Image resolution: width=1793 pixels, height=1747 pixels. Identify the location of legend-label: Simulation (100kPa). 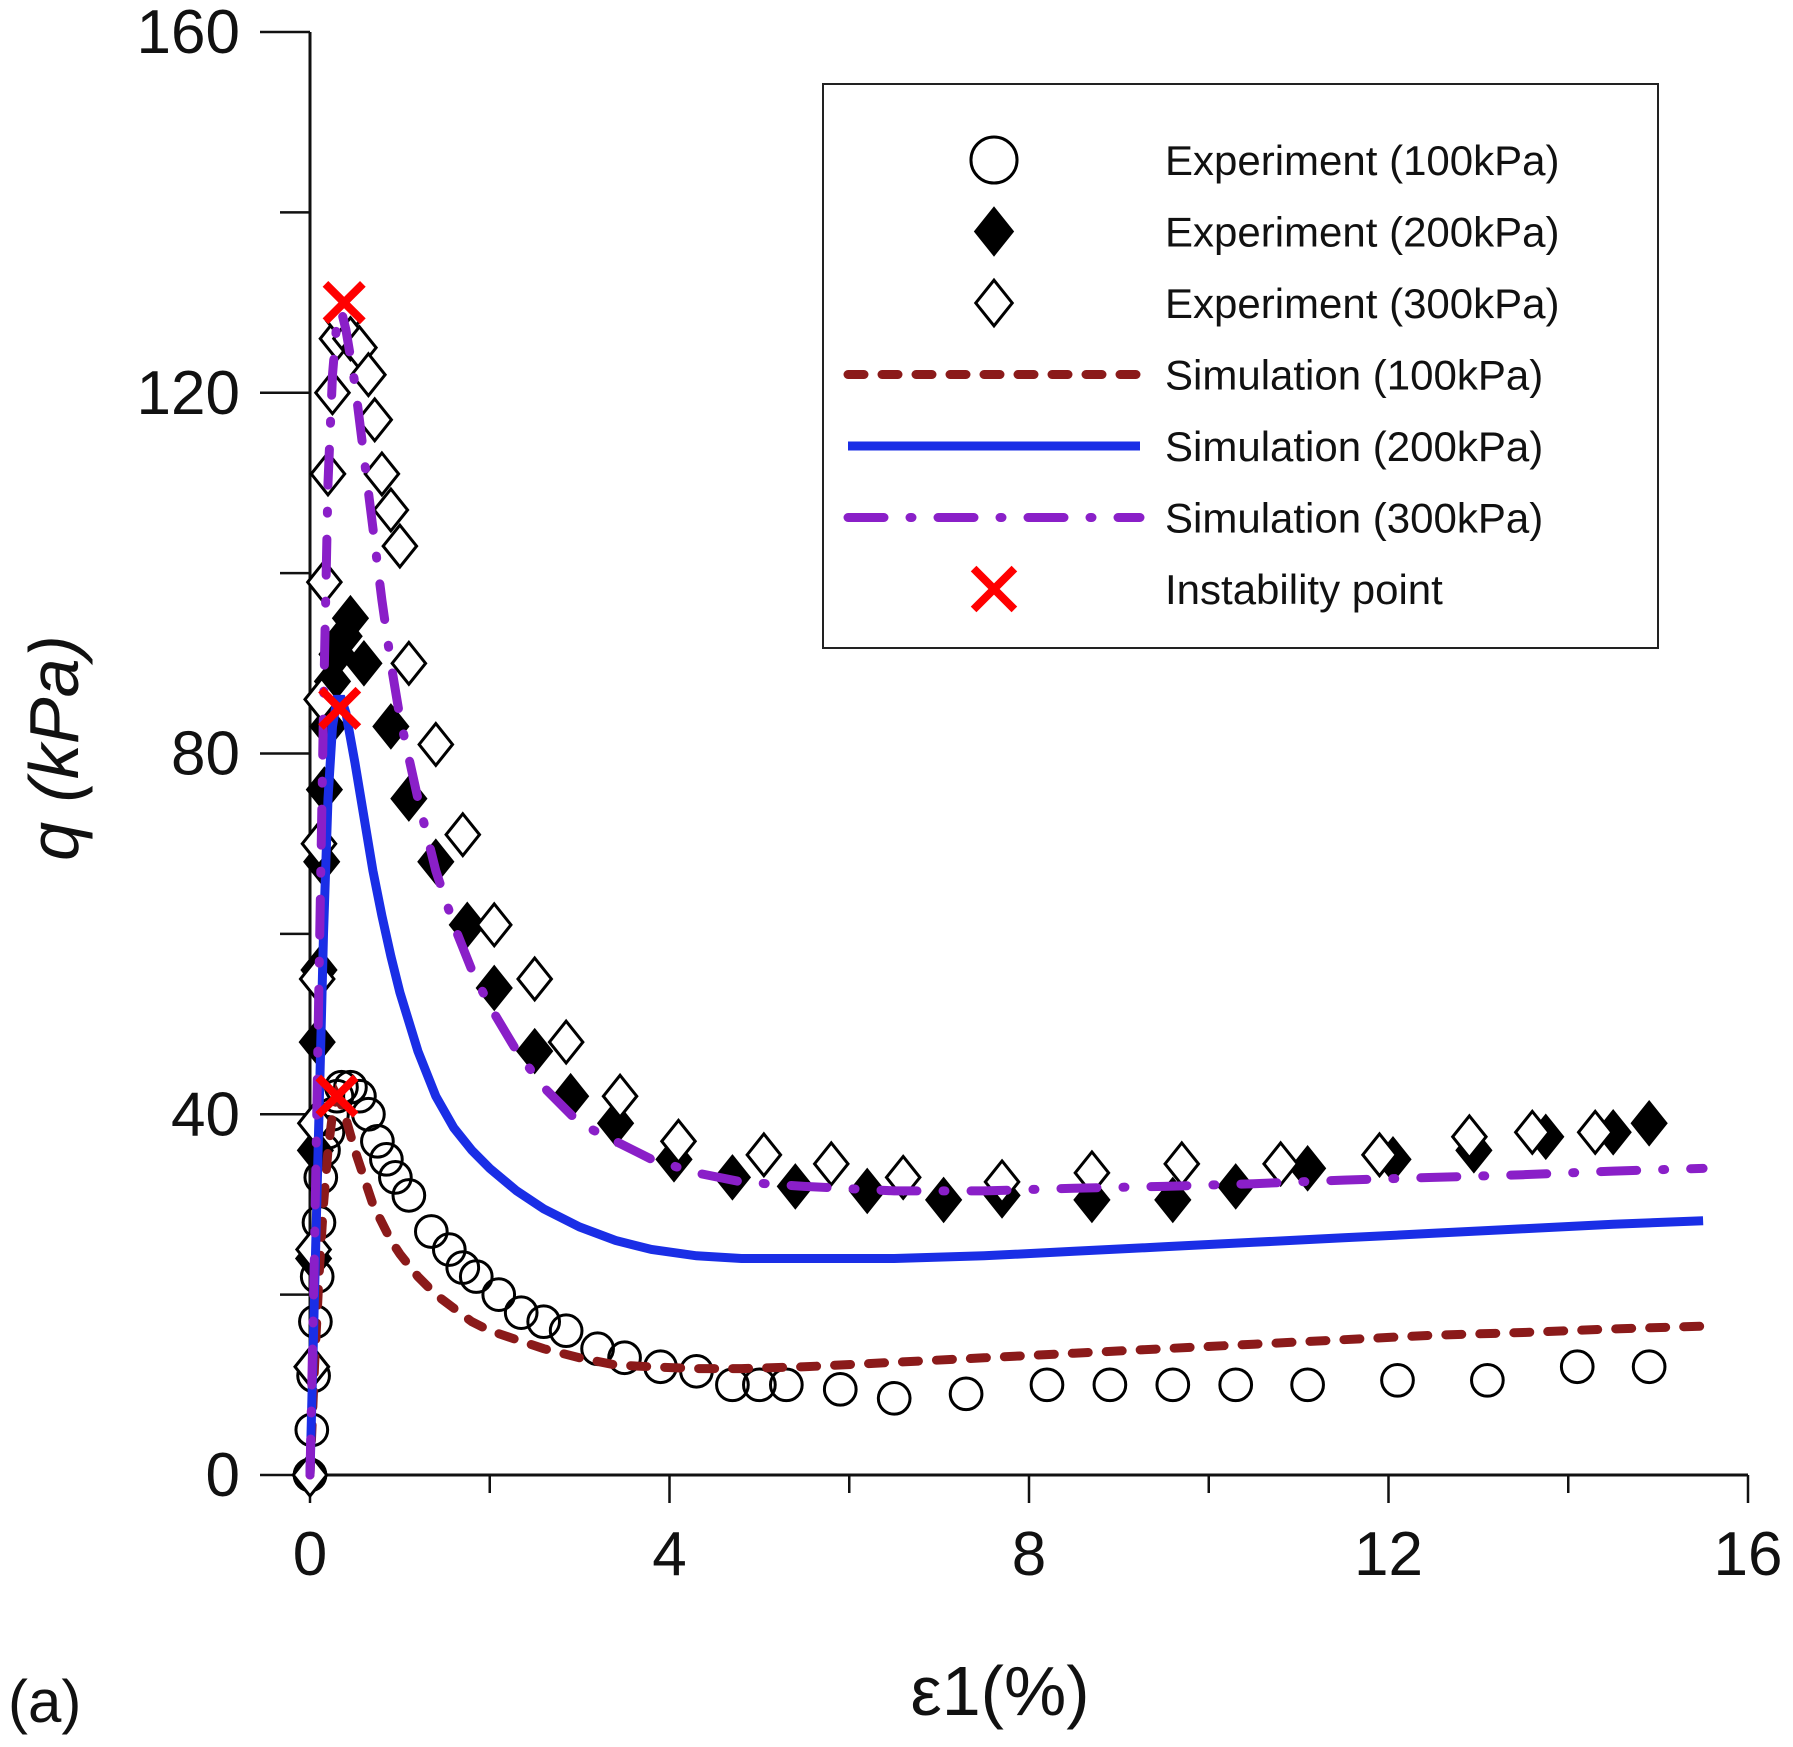
(1354, 375).